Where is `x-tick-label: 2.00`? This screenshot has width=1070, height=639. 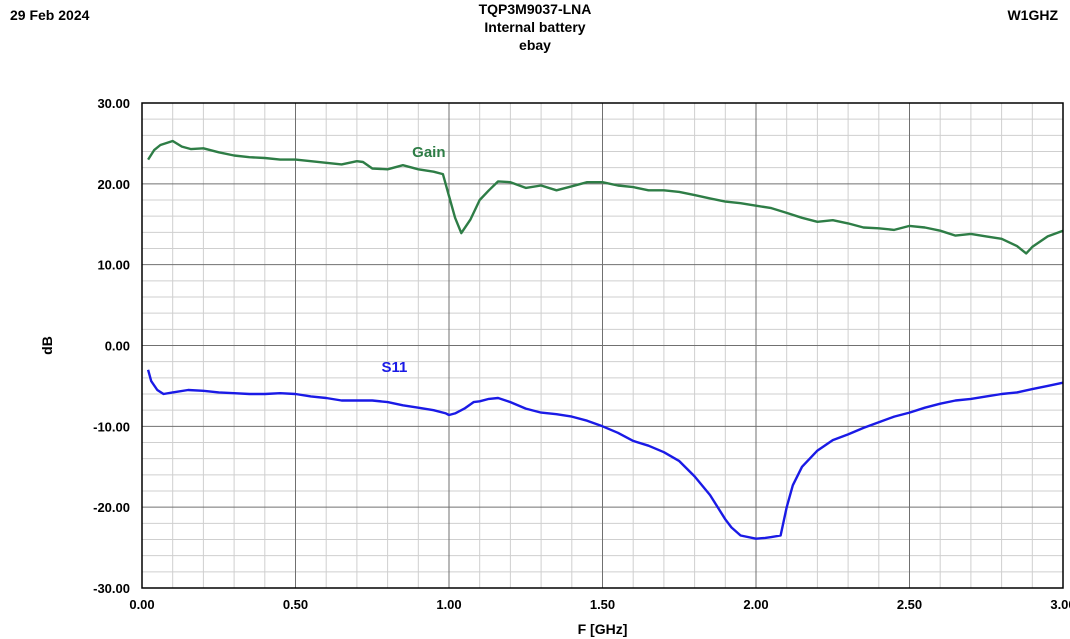 x-tick-label: 2.00 is located at coordinates (755, 604).